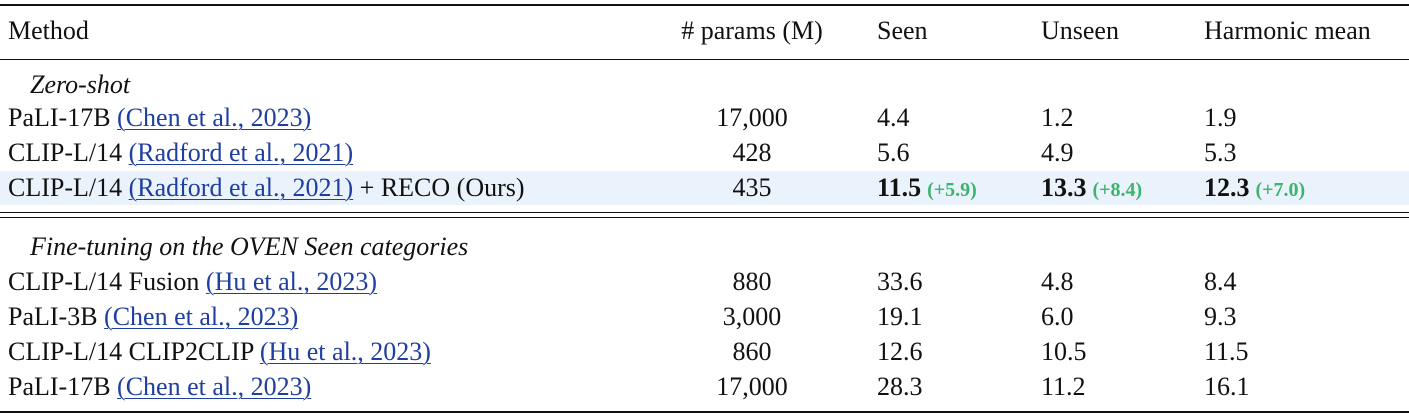 The image size is (1409, 420). Describe the element at coordinates (1280, 190) in the screenshot. I see `hmean-delta: (+7.0)` at that location.